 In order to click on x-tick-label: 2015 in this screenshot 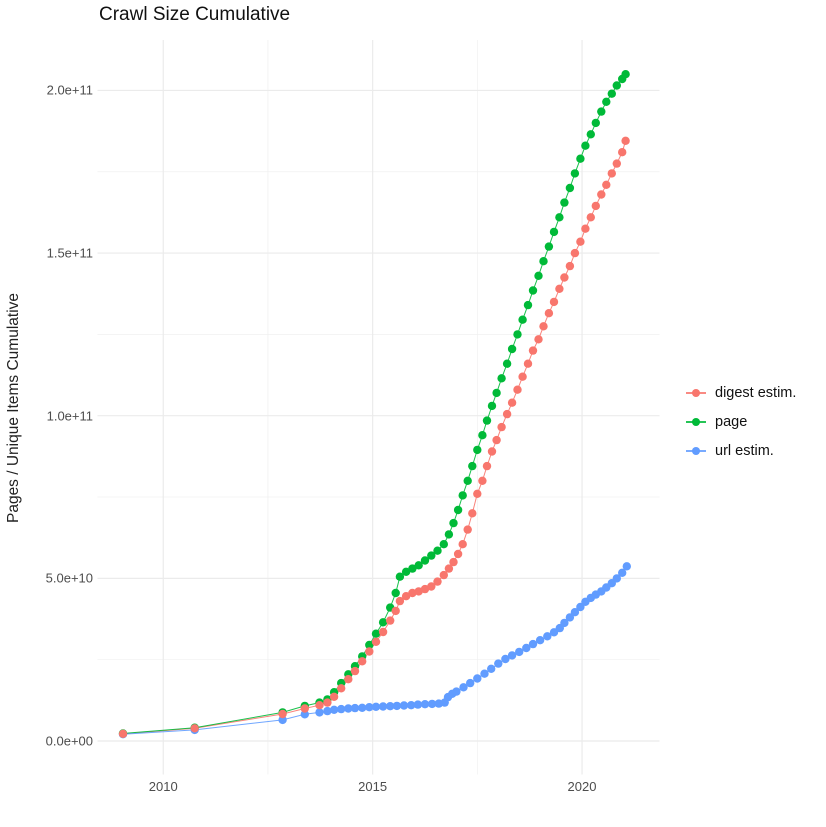, I will do `click(373, 786)`.